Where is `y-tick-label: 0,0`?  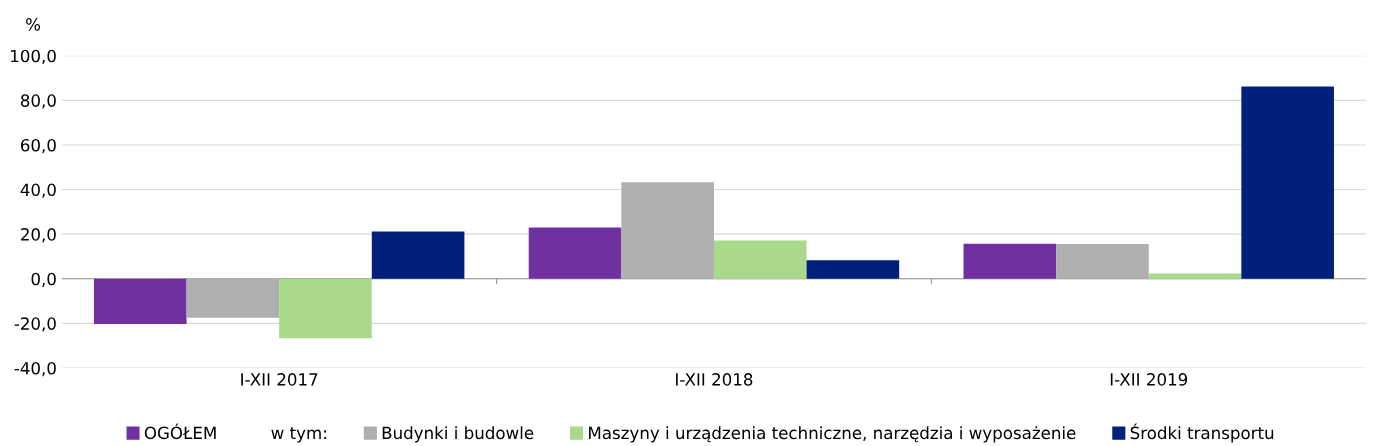 y-tick-label: 0,0 is located at coordinates (43, 280).